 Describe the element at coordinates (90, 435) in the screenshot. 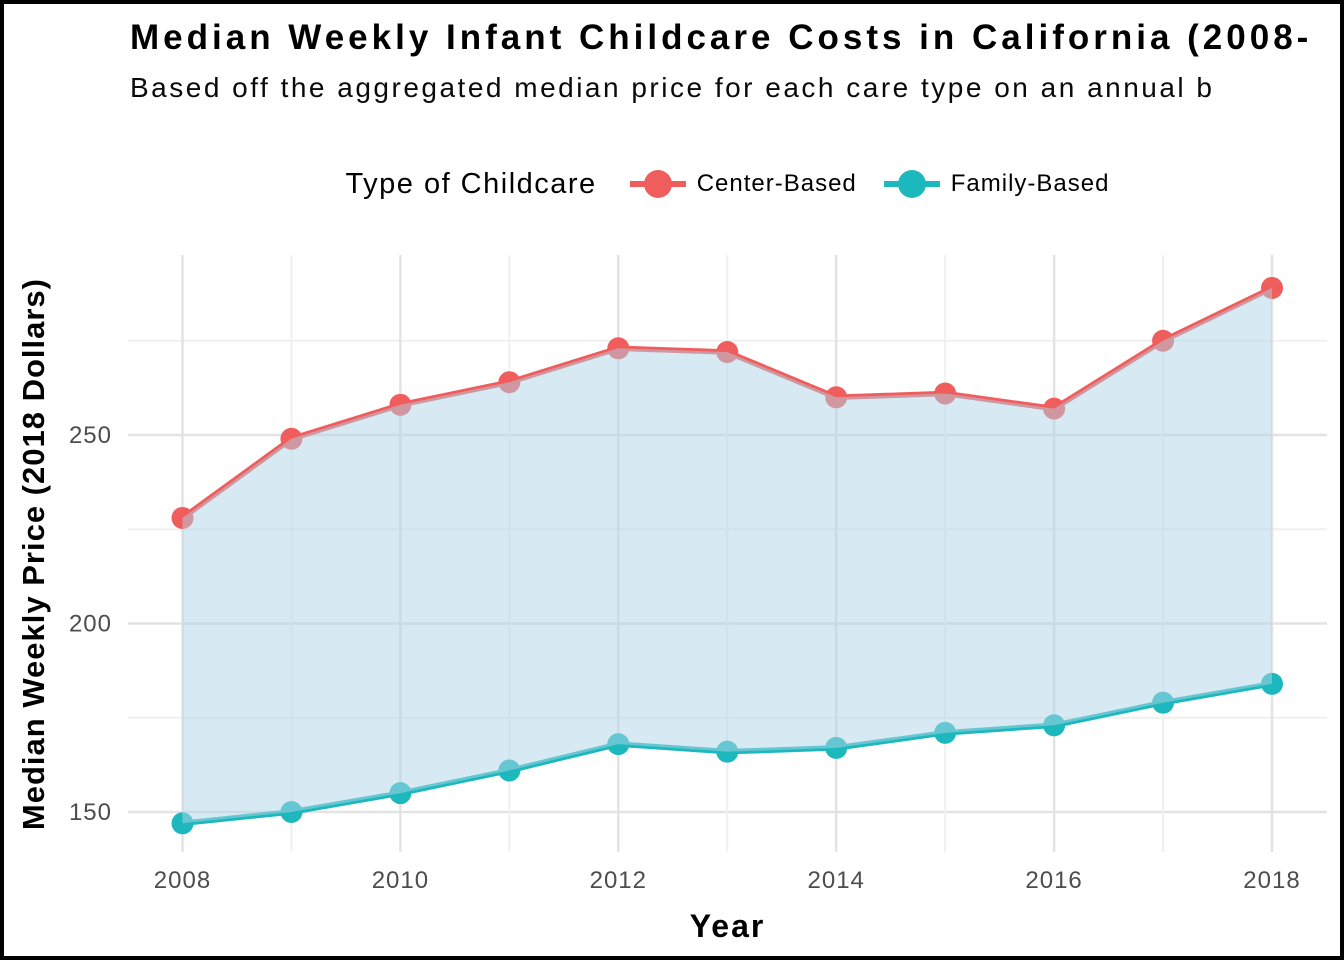

I see `y-tick-label: 250` at that location.